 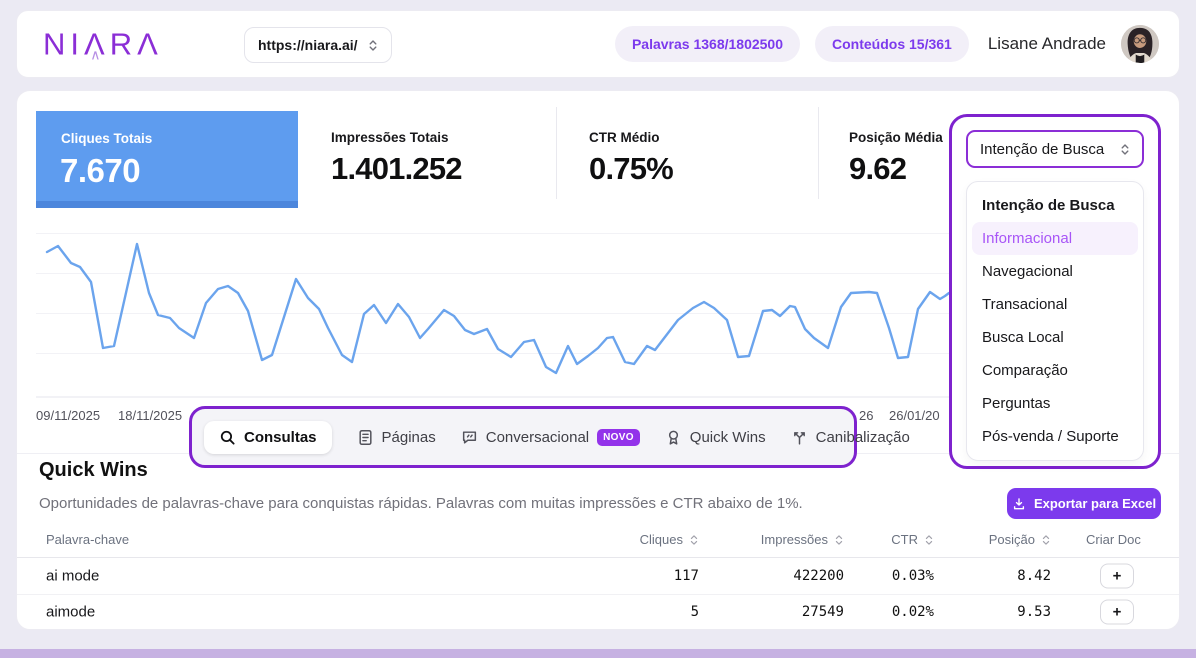 I want to click on conteudos-quota-badge: Conteúdos 15/361, so click(x=892, y=44).